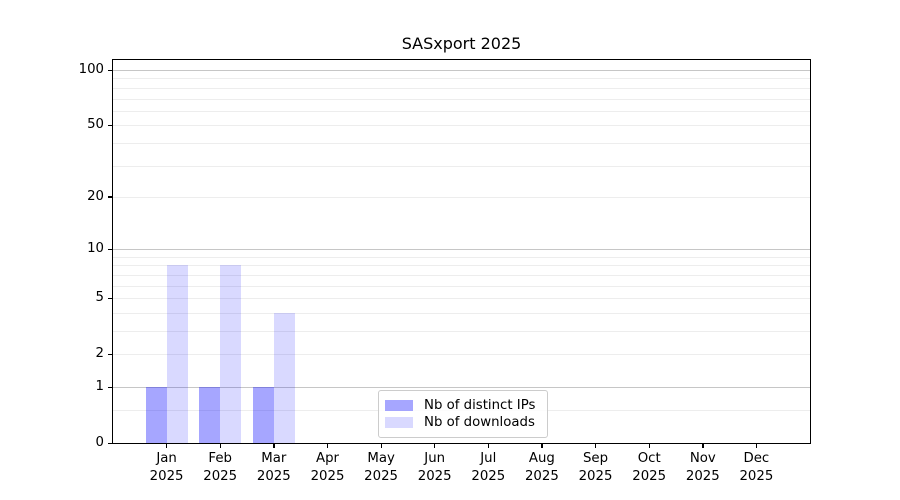 This screenshot has height=500, width=900. What do you see at coordinates (399, 422) in the screenshot?
I see `legend-swatch-downloads` at bounding box center [399, 422].